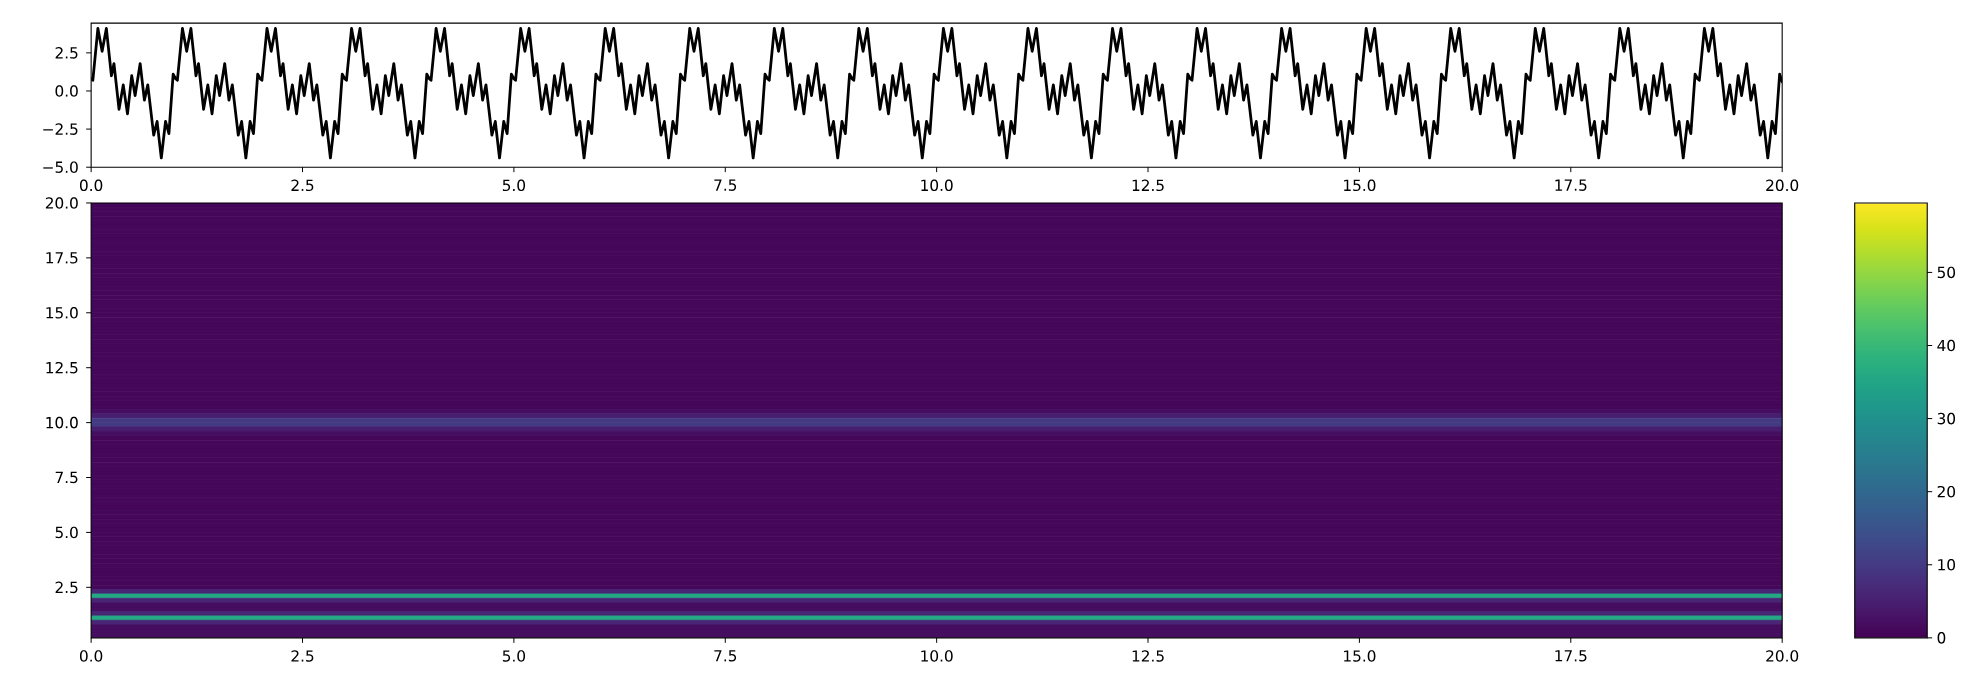 This screenshot has width=1962, height=686. What do you see at coordinates (66, 91) in the screenshot?
I see `y-tick-label: 0.0` at bounding box center [66, 91].